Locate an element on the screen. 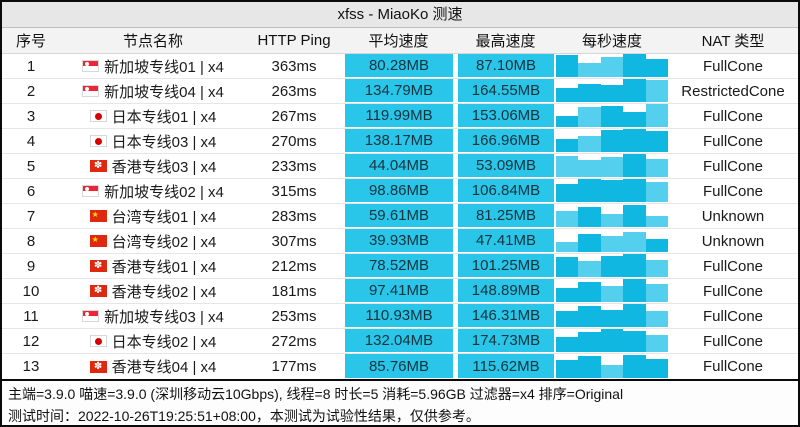 Image resolution: width=800 pixels, height=427 pixels. max-speed-value: 53.09MB is located at coordinates (506, 165).